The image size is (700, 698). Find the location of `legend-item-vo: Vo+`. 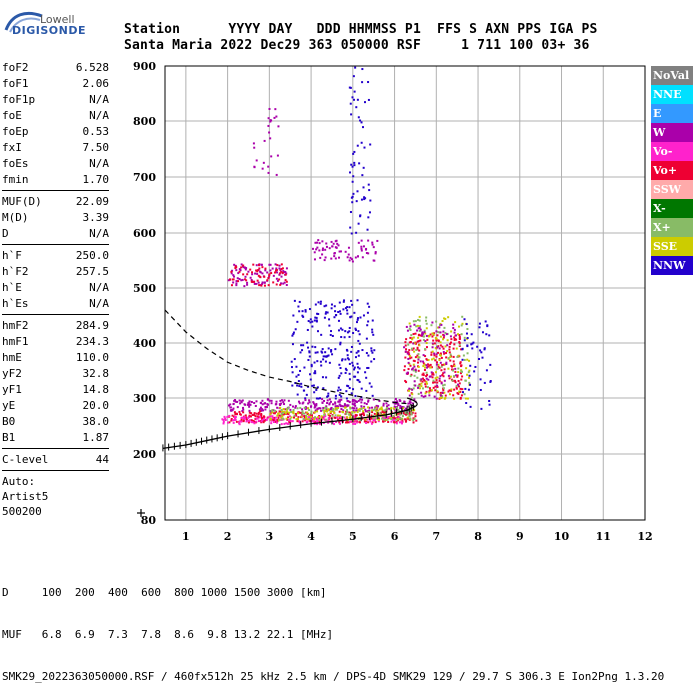

legend-item-vo: Vo+ is located at coordinates (672, 170).